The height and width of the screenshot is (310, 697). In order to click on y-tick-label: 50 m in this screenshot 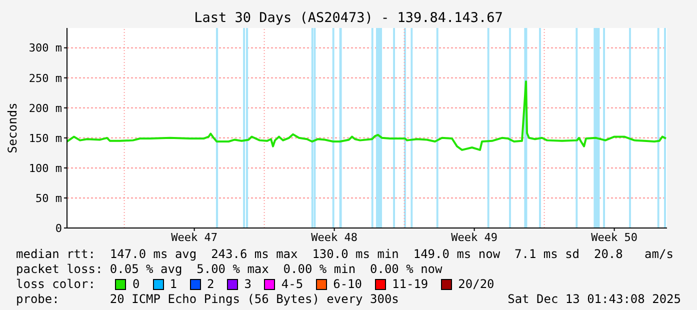, I will do `click(49, 198)`.